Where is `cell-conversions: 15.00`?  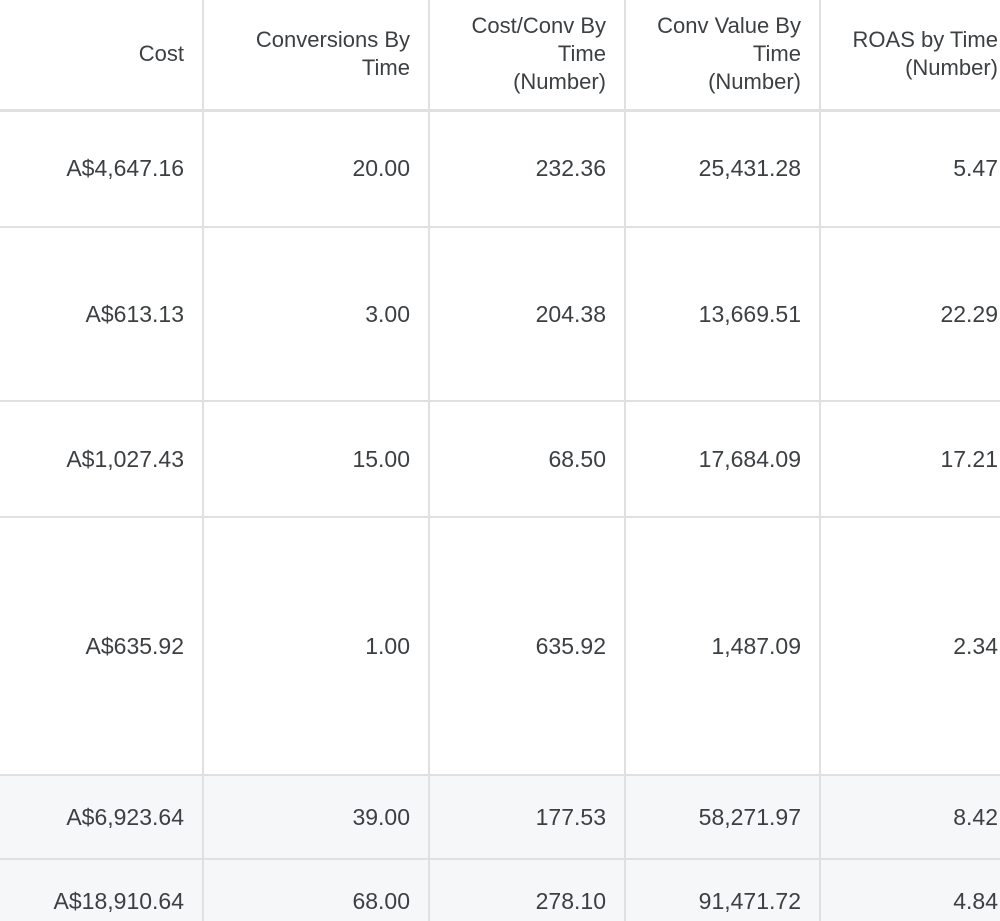 cell-conversions: 15.00 is located at coordinates (316, 459).